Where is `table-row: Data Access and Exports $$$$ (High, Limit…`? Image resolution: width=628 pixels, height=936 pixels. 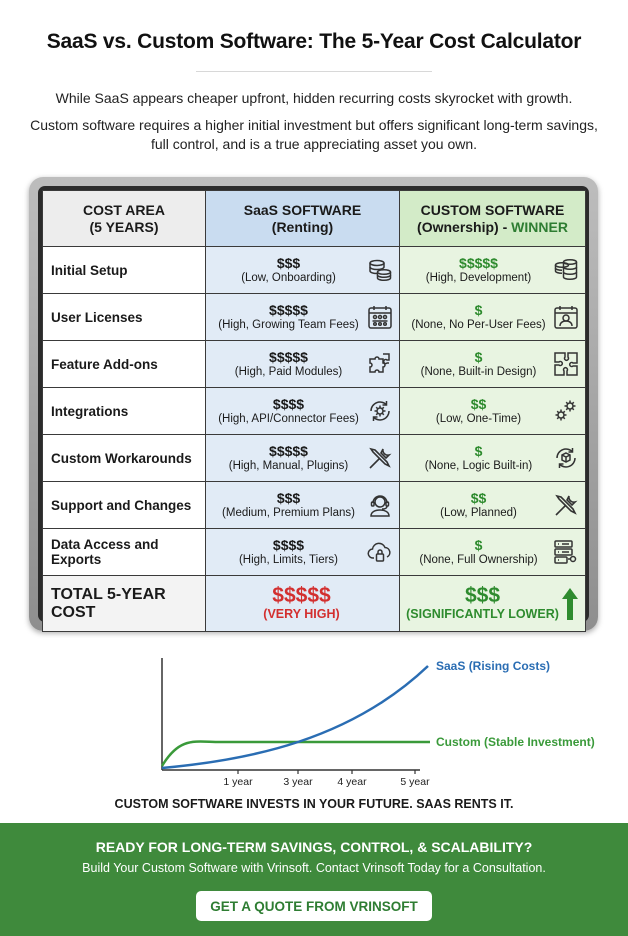
table-row: Data Access and Exports $$$$ (High, Limit… is located at coordinates (314, 552).